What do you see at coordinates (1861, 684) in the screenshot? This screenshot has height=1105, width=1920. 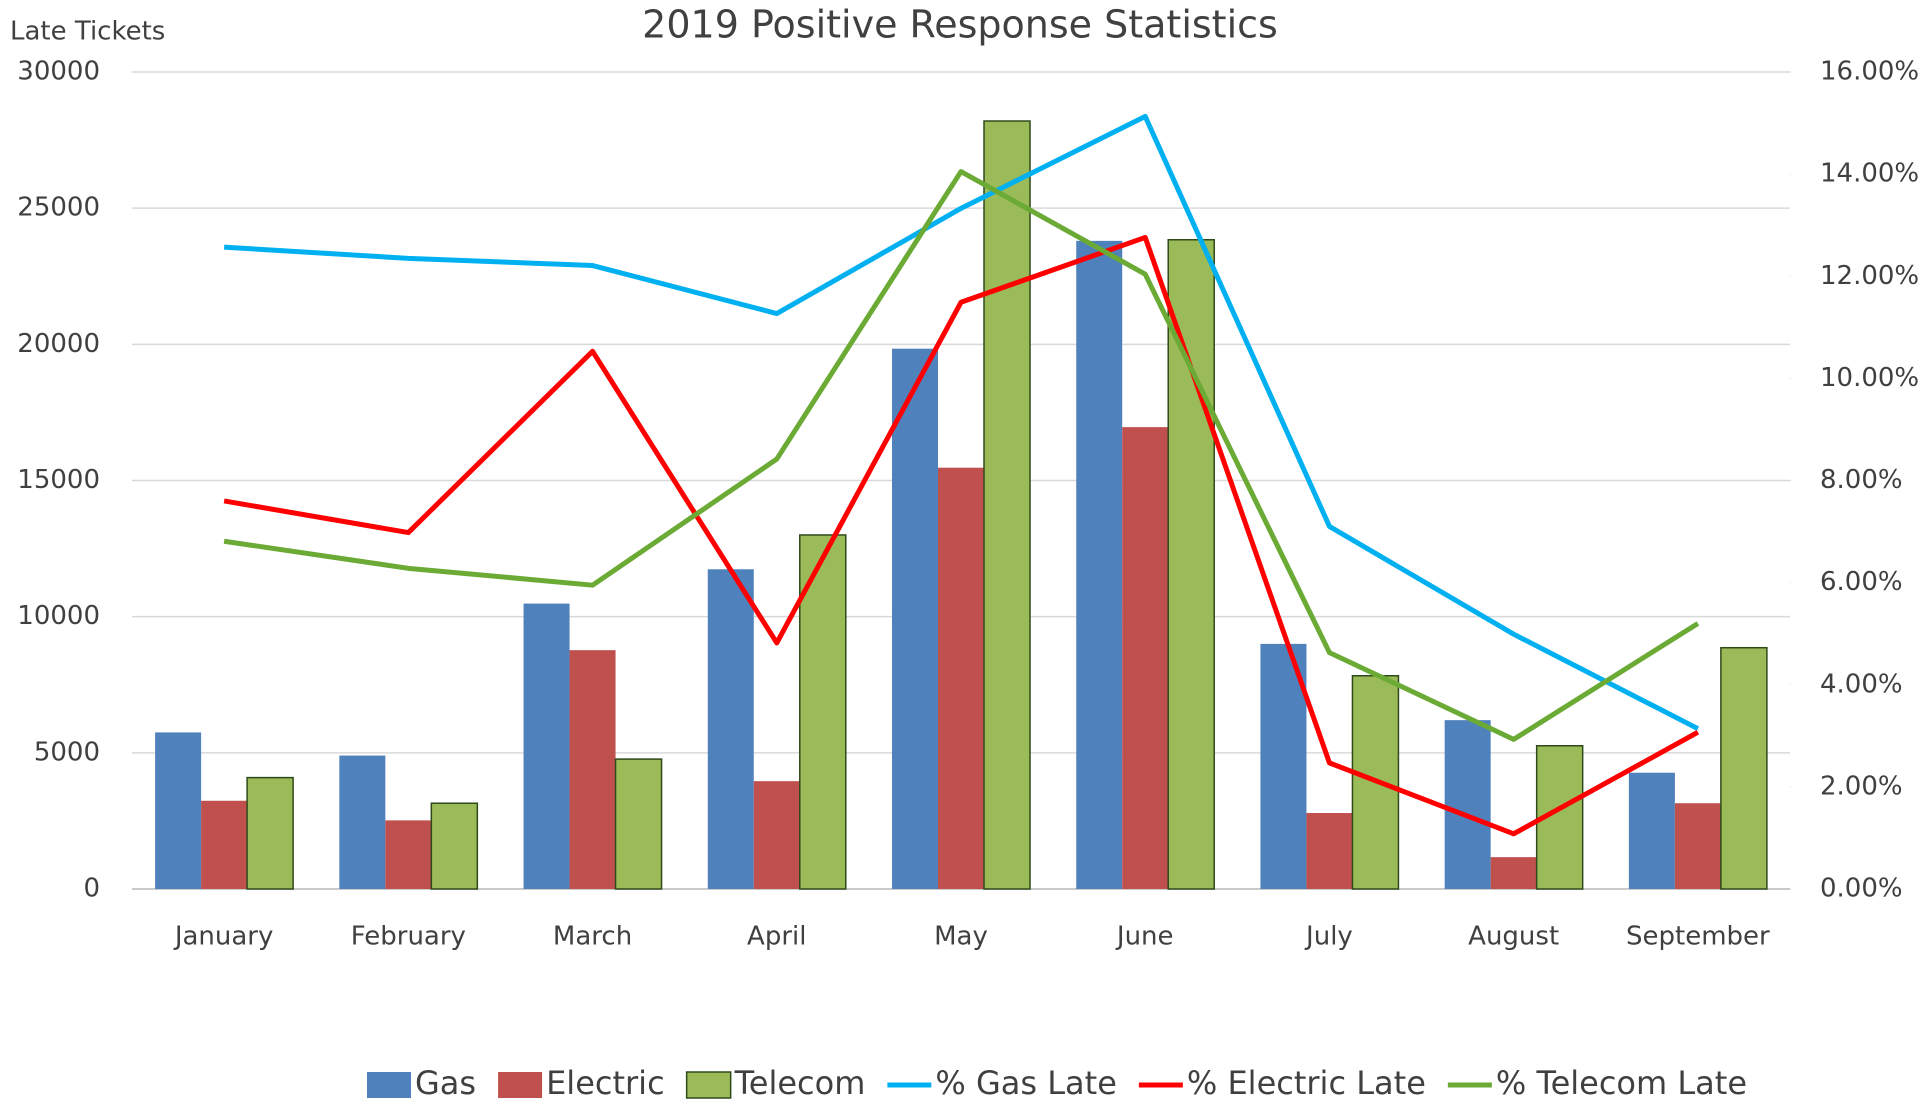 I see `y2-tick-label: 4.00%` at bounding box center [1861, 684].